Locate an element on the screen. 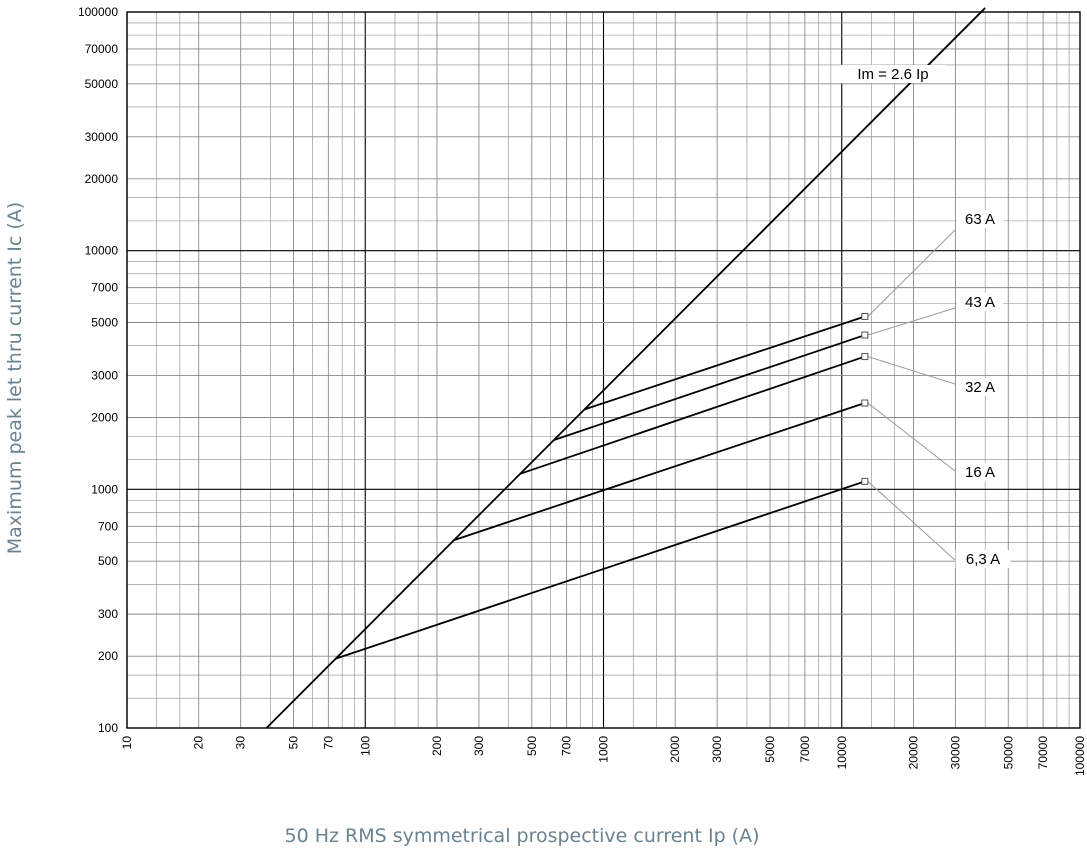 This screenshot has width=1087, height=856. y-tick-label: 500 is located at coordinates (108, 561).